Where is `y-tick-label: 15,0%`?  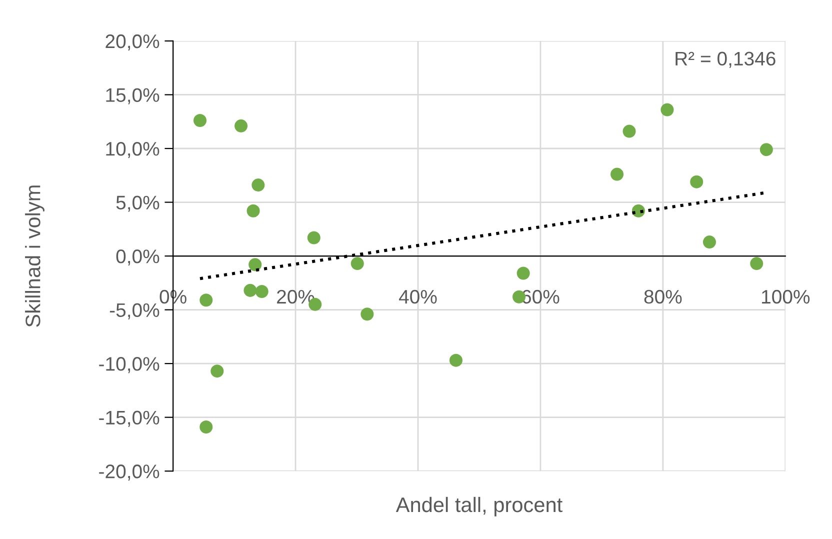 y-tick-label: 15,0% is located at coordinates (133, 96).